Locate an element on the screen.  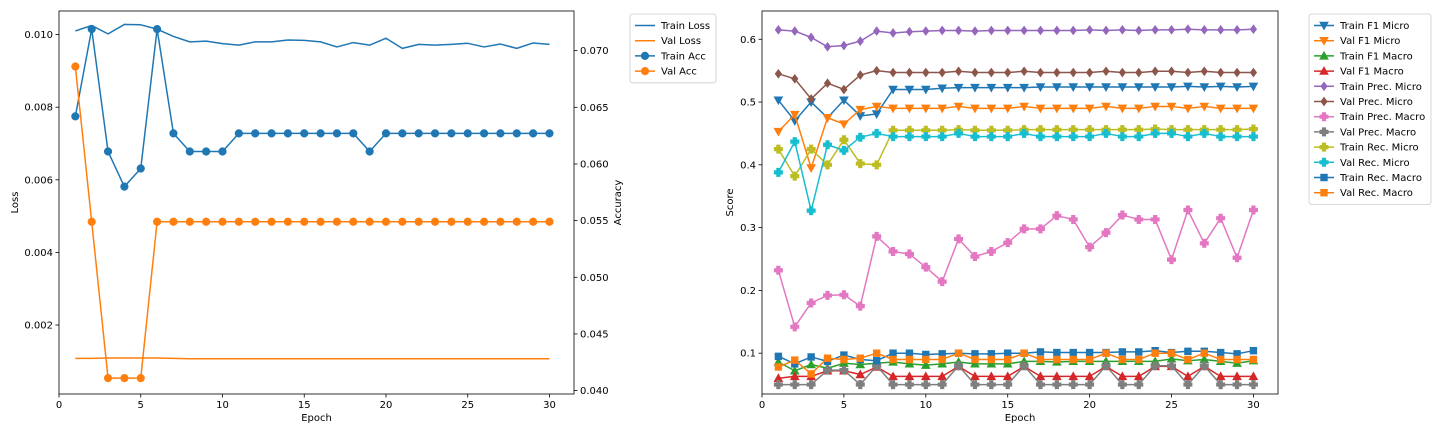
loss-y2-tick-label: 0.060 is located at coordinates (594, 164).